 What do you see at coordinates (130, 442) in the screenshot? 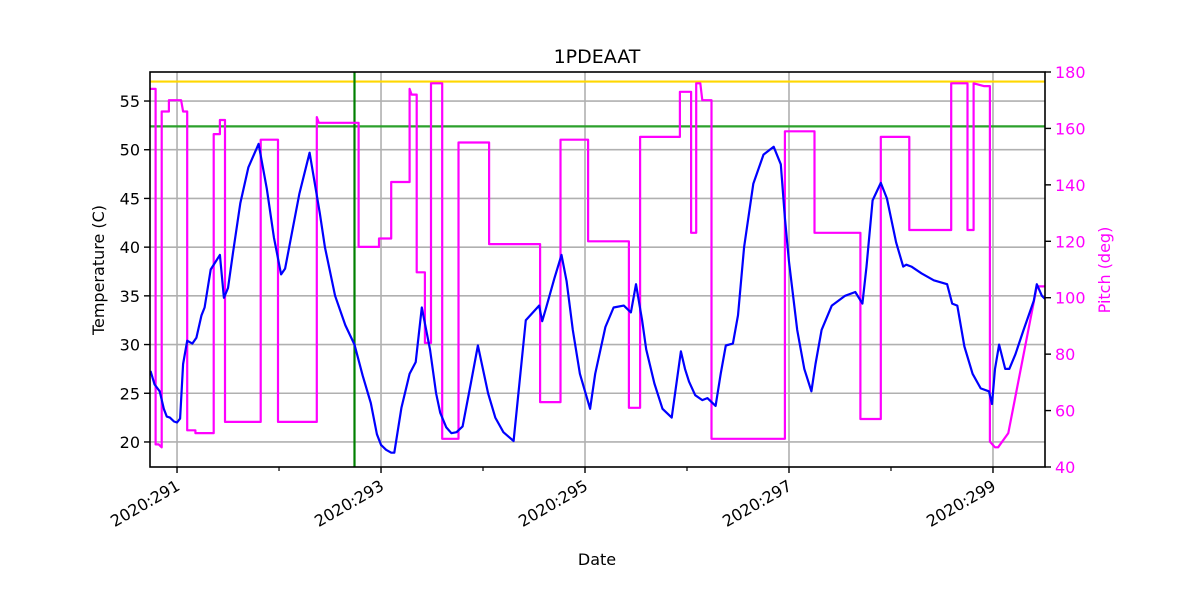
I see `y-tick-label: 20` at bounding box center [130, 442].